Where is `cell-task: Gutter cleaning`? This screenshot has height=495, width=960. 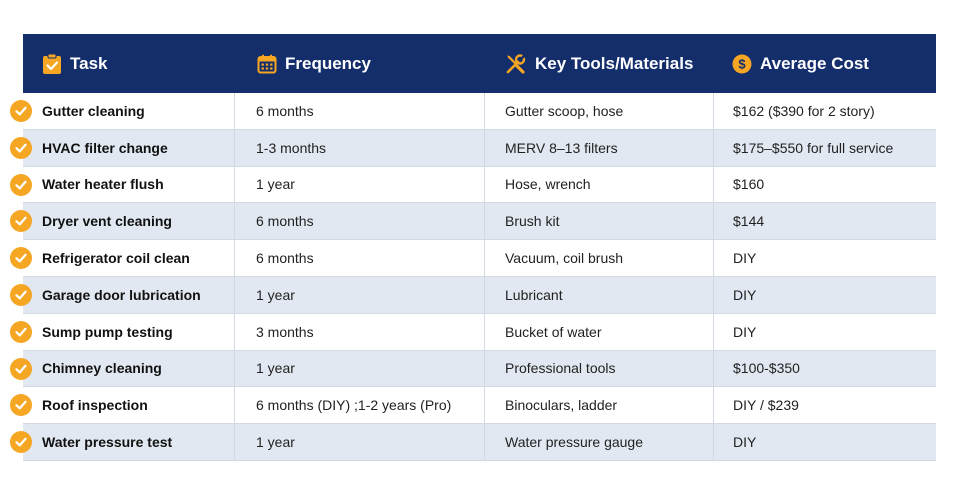
cell-task: Gutter cleaning is located at coordinates (129, 111).